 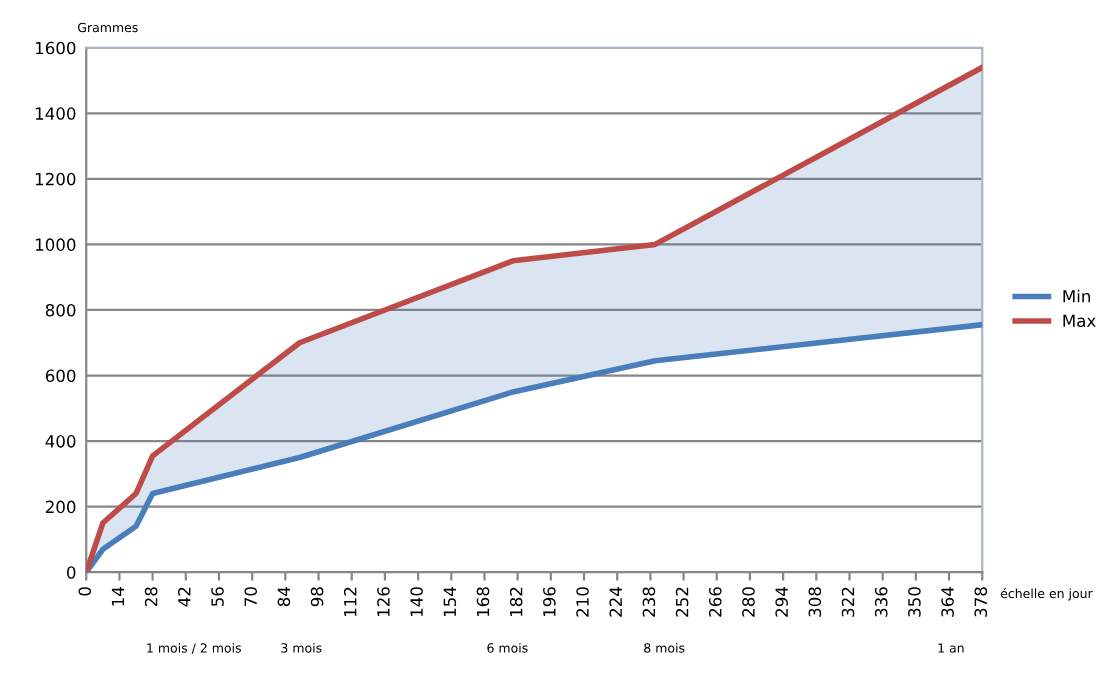 I want to click on y-tick-label: 800, so click(x=60, y=310).